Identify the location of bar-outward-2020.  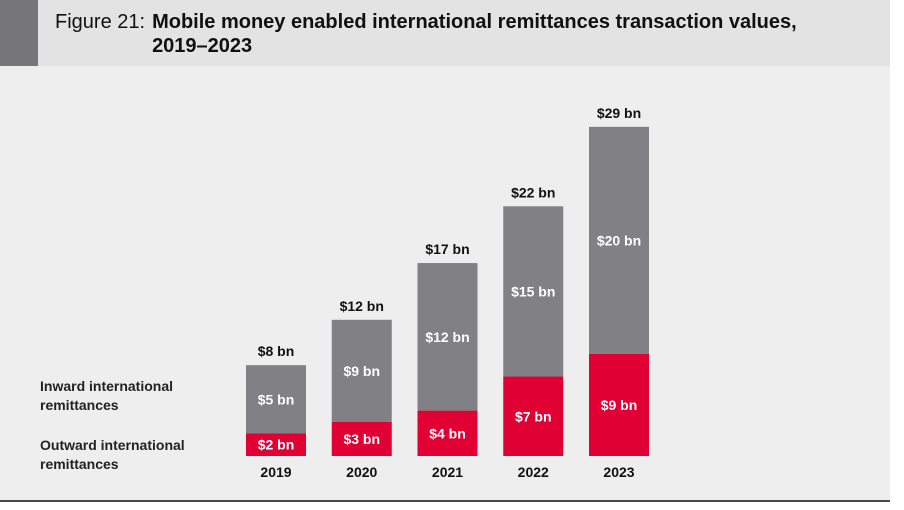
(361, 438).